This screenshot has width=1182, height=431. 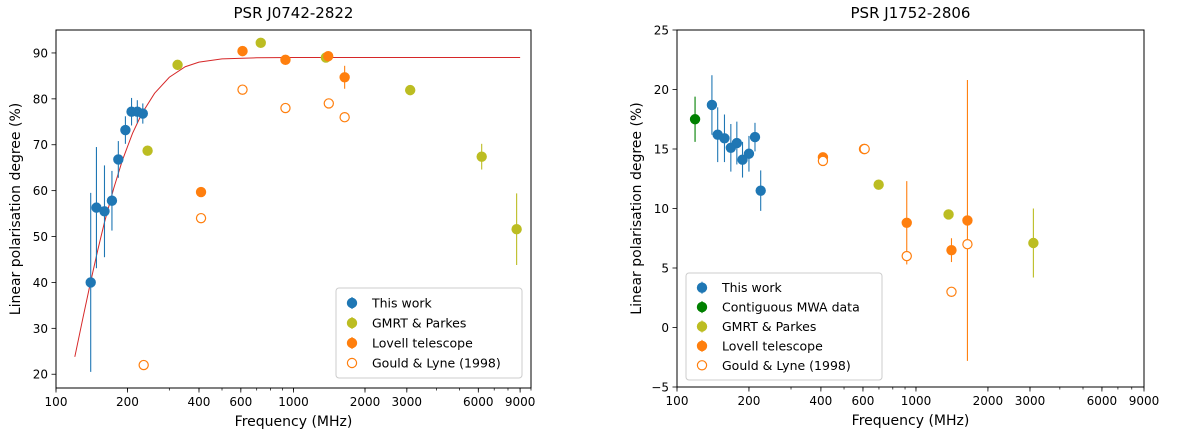 I want to click on x-tick-label: 9000, so click(x=1144, y=401).